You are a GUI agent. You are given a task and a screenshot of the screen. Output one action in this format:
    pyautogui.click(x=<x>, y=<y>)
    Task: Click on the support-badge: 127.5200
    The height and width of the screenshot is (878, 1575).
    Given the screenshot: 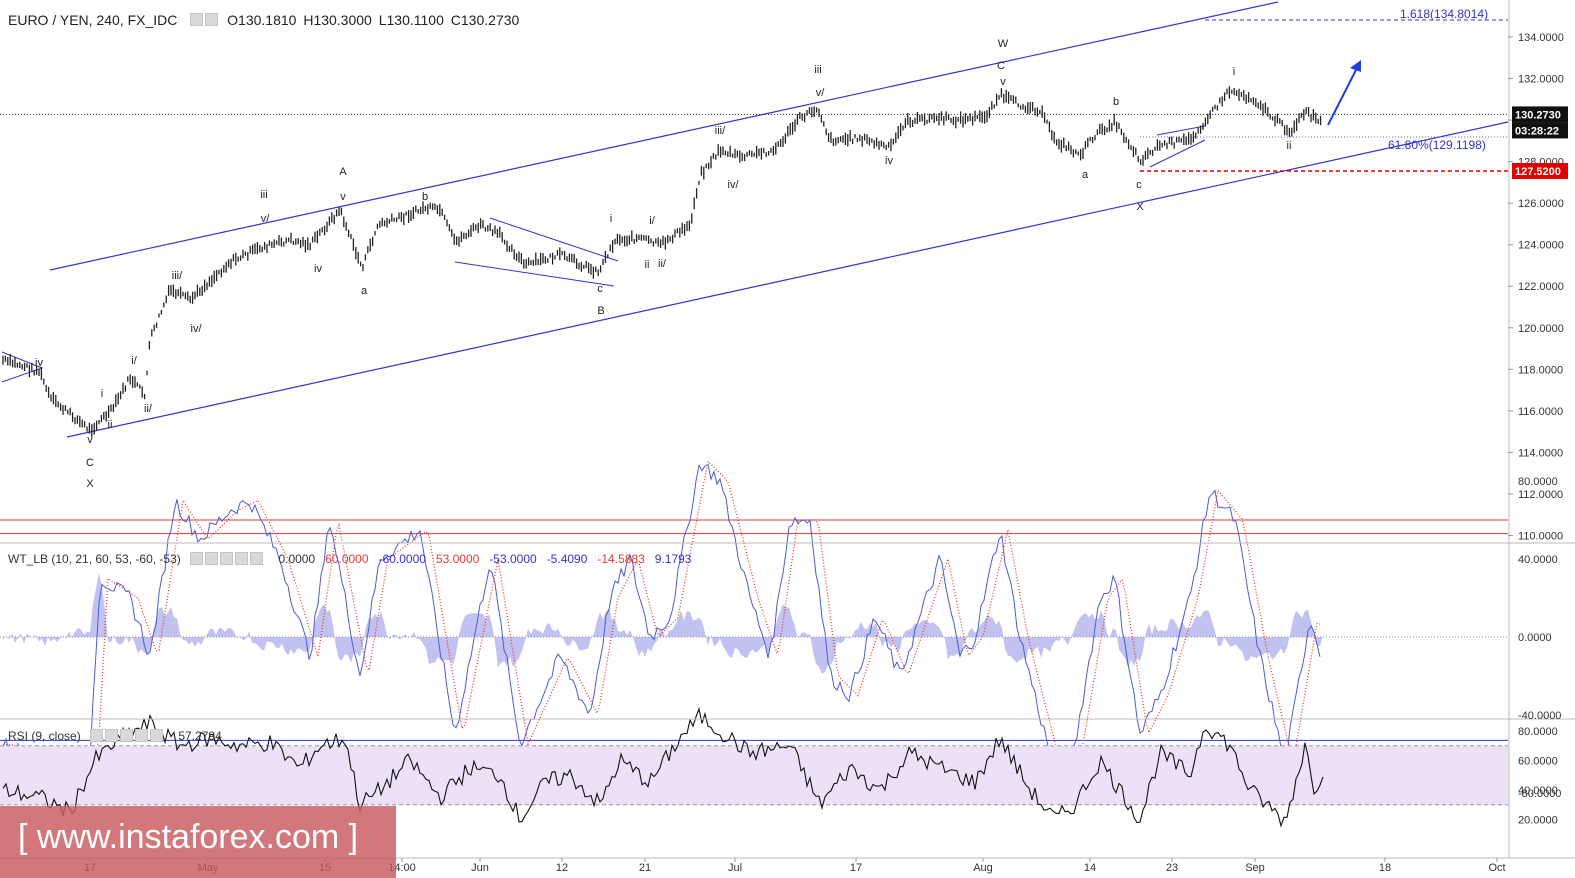 What is the action you would take?
    pyautogui.click(x=1538, y=172)
    